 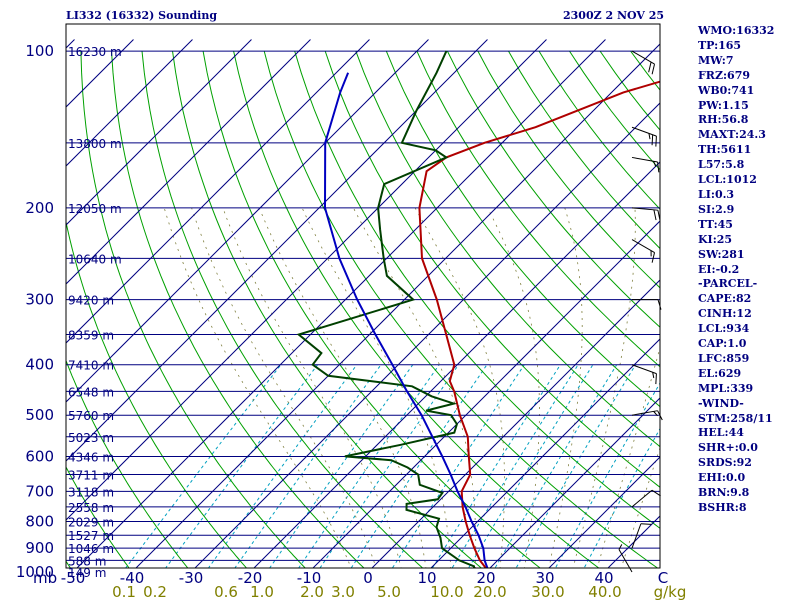 What do you see at coordinates (724, 329) in the screenshot?
I see `stat-item: LCL:934` at bounding box center [724, 329].